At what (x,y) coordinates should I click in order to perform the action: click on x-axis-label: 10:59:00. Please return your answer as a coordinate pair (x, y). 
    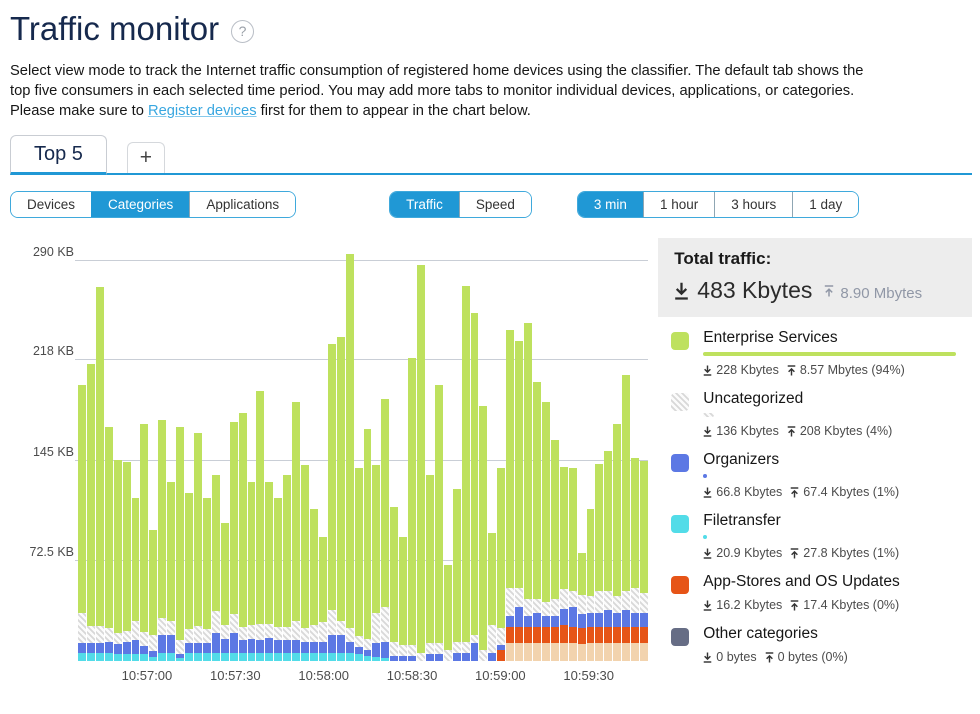
    Looking at the image, I should click on (500, 675).